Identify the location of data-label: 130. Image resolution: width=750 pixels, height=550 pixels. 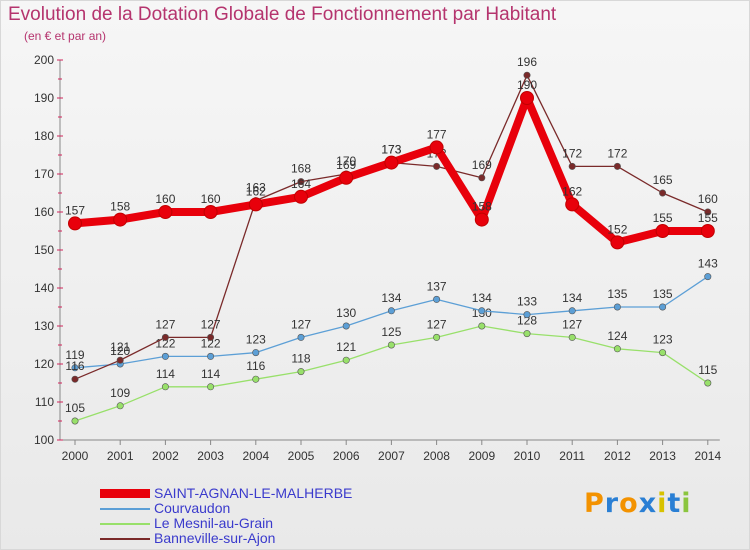
(346, 313).